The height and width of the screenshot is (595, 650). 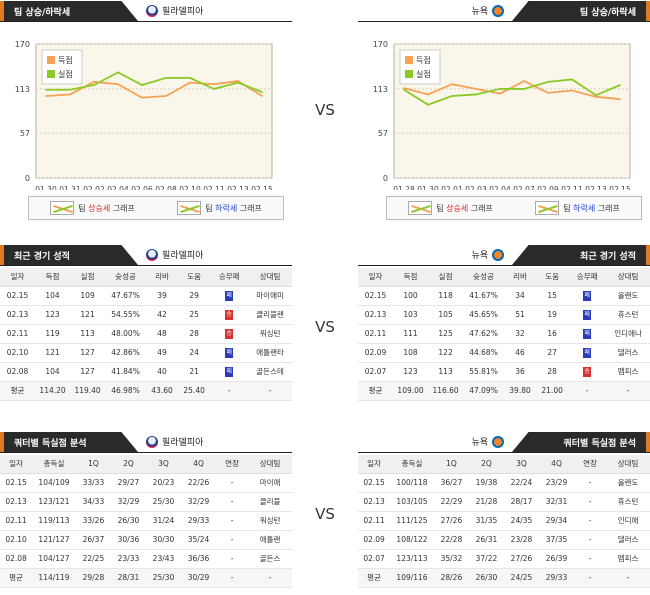 What do you see at coordinates (54, 578) in the screenshot?
I see `table-cell: 114/119` at bounding box center [54, 578].